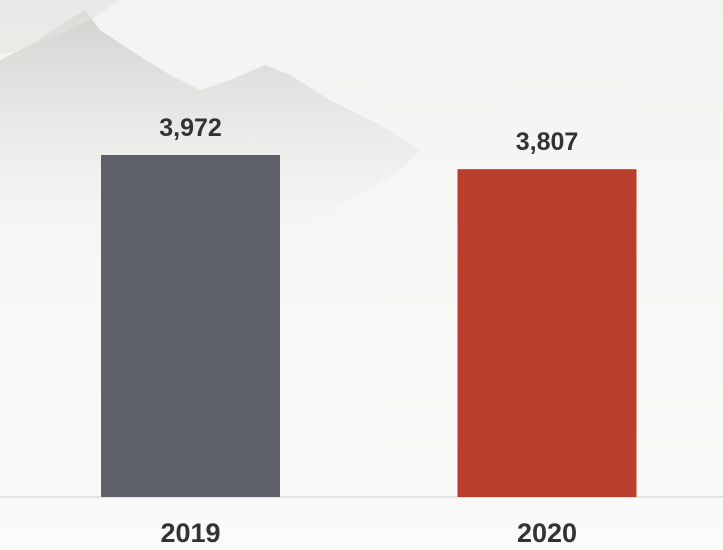 Image resolution: width=723 pixels, height=550 pixels. Describe the element at coordinates (190, 533) in the screenshot. I see `category-label: 2019` at that location.